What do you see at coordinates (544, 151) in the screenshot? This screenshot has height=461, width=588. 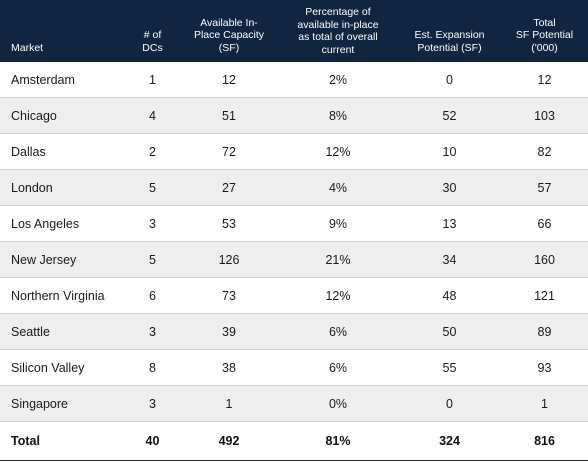 I see `total-potential-cell: 82` at bounding box center [544, 151].